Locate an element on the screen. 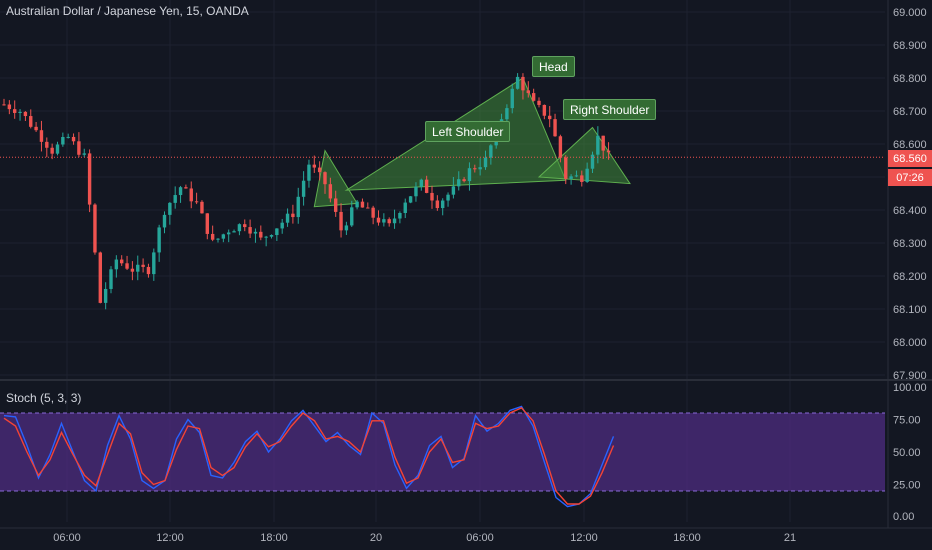 This screenshot has height=550, width=932. price-tick-label: 68.400 is located at coordinates (910, 211).